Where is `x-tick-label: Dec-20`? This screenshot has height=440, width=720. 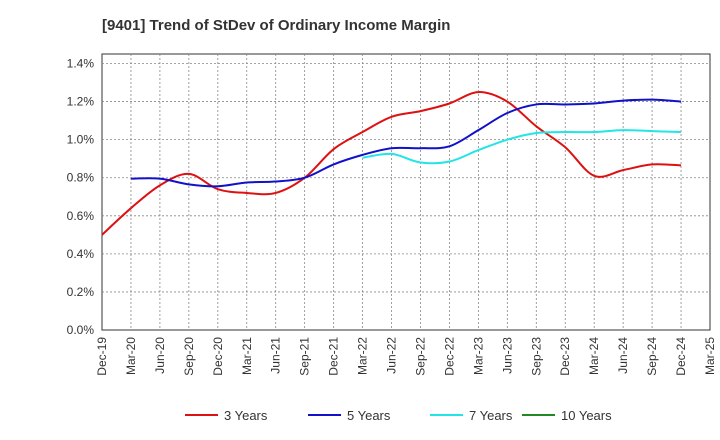 x-tick-label: Dec-20 is located at coordinates (218, 356).